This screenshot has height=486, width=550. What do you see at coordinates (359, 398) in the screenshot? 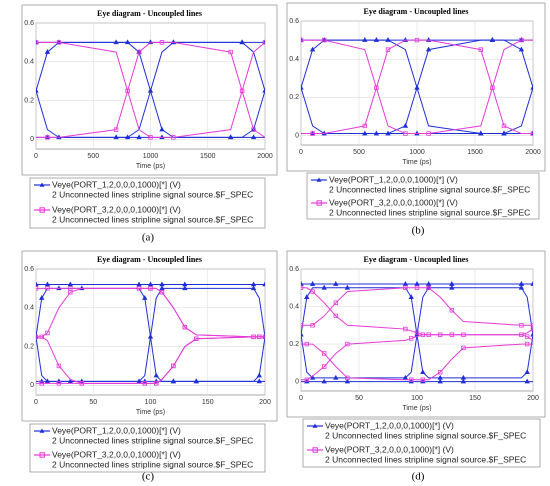
I see `x-tick-label: 50` at bounding box center [359, 398].